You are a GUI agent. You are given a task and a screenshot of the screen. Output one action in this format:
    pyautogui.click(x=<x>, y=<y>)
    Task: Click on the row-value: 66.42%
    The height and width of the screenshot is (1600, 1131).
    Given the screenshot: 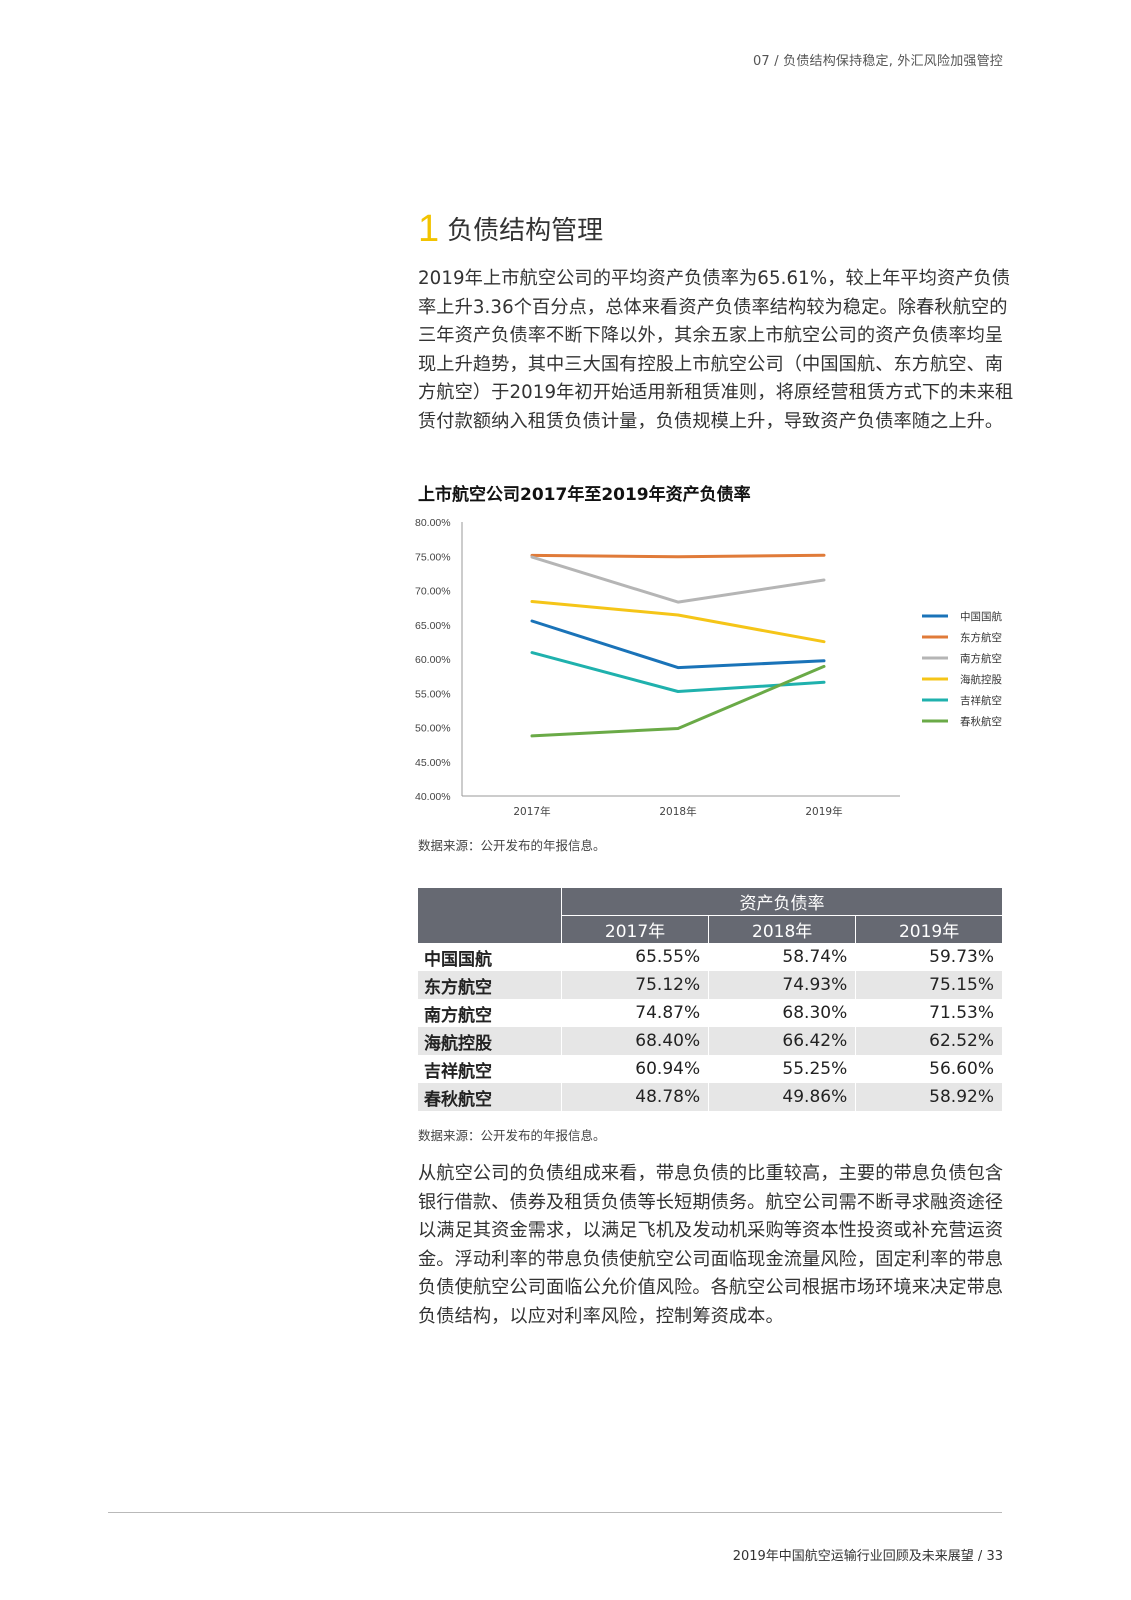 What is the action you would take?
    pyautogui.click(x=782, y=1041)
    